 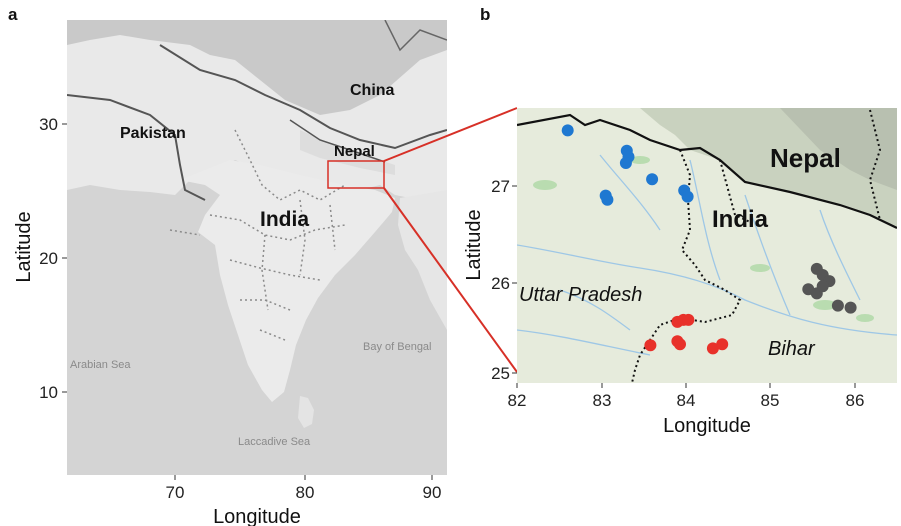 What do you see at coordinates (703, 239) in the screenshot?
I see `vegetation-patches` at bounding box center [703, 239].